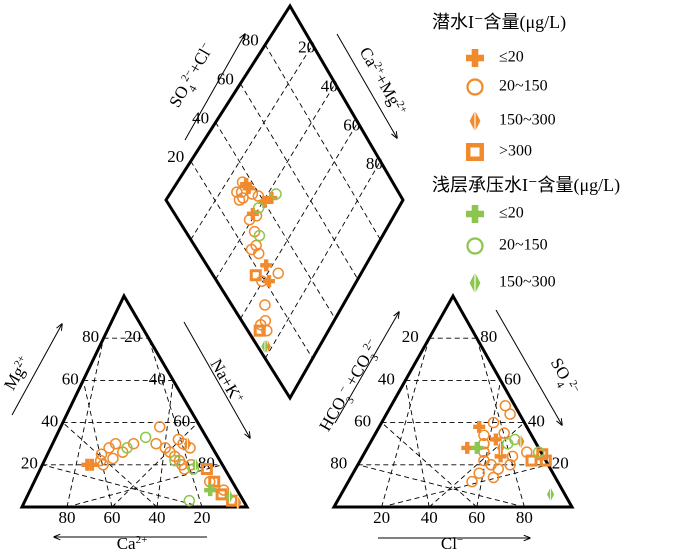 Image resolution: width=700 pixels, height=555 pixels. I want to click on legend-title: 潜水I⁻含量(μg/L), so click(499, 22).